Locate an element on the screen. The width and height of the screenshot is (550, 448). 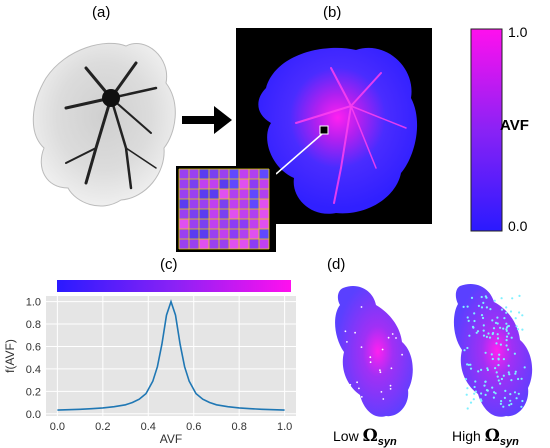
colorbar-max-label: 1.0 is located at coordinates (518, 32).